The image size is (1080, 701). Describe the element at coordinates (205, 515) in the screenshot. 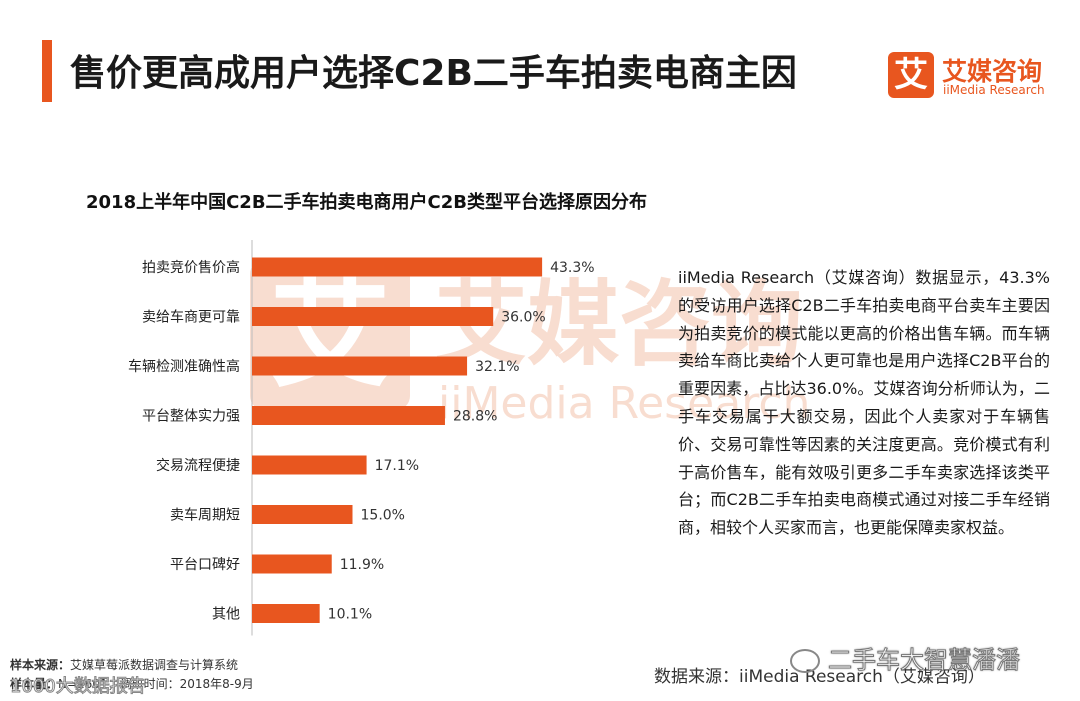

I see `category-label: 卖车周期短` at that location.